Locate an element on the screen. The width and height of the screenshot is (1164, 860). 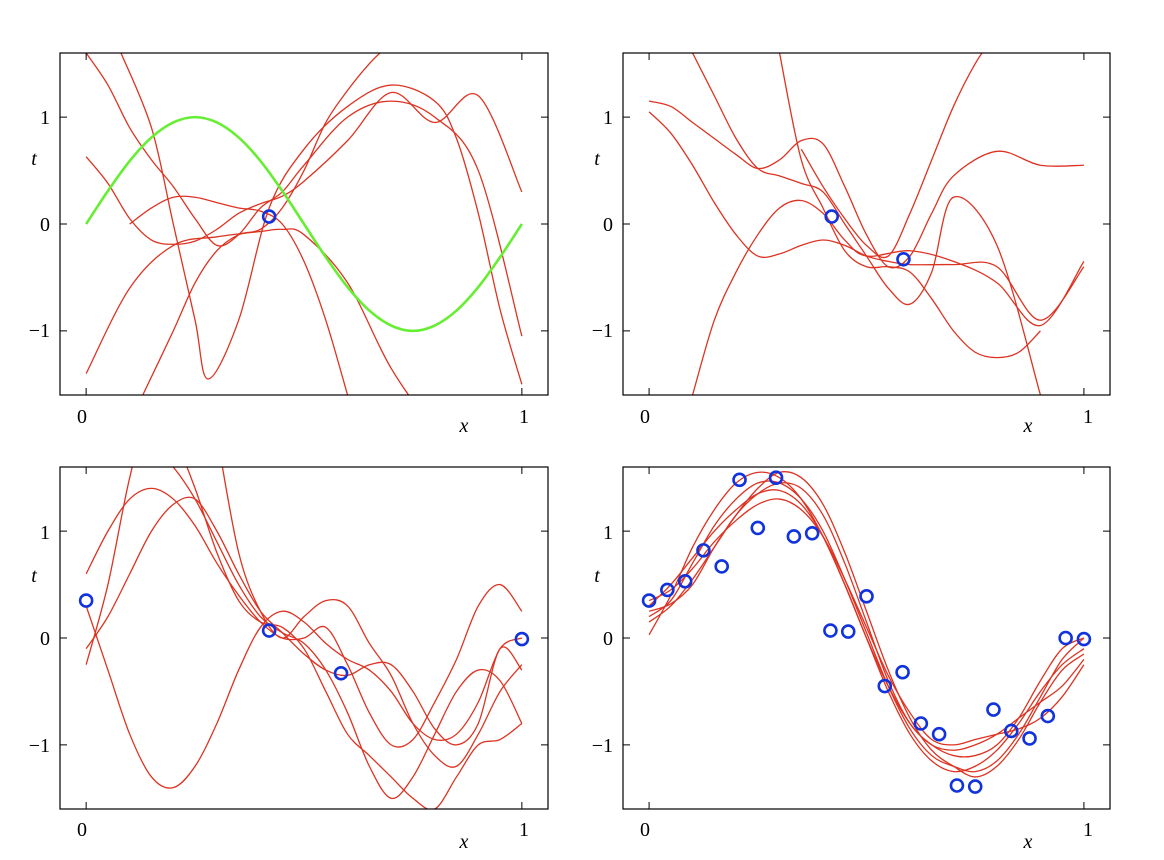
true-function-curve is located at coordinates (304, 224).